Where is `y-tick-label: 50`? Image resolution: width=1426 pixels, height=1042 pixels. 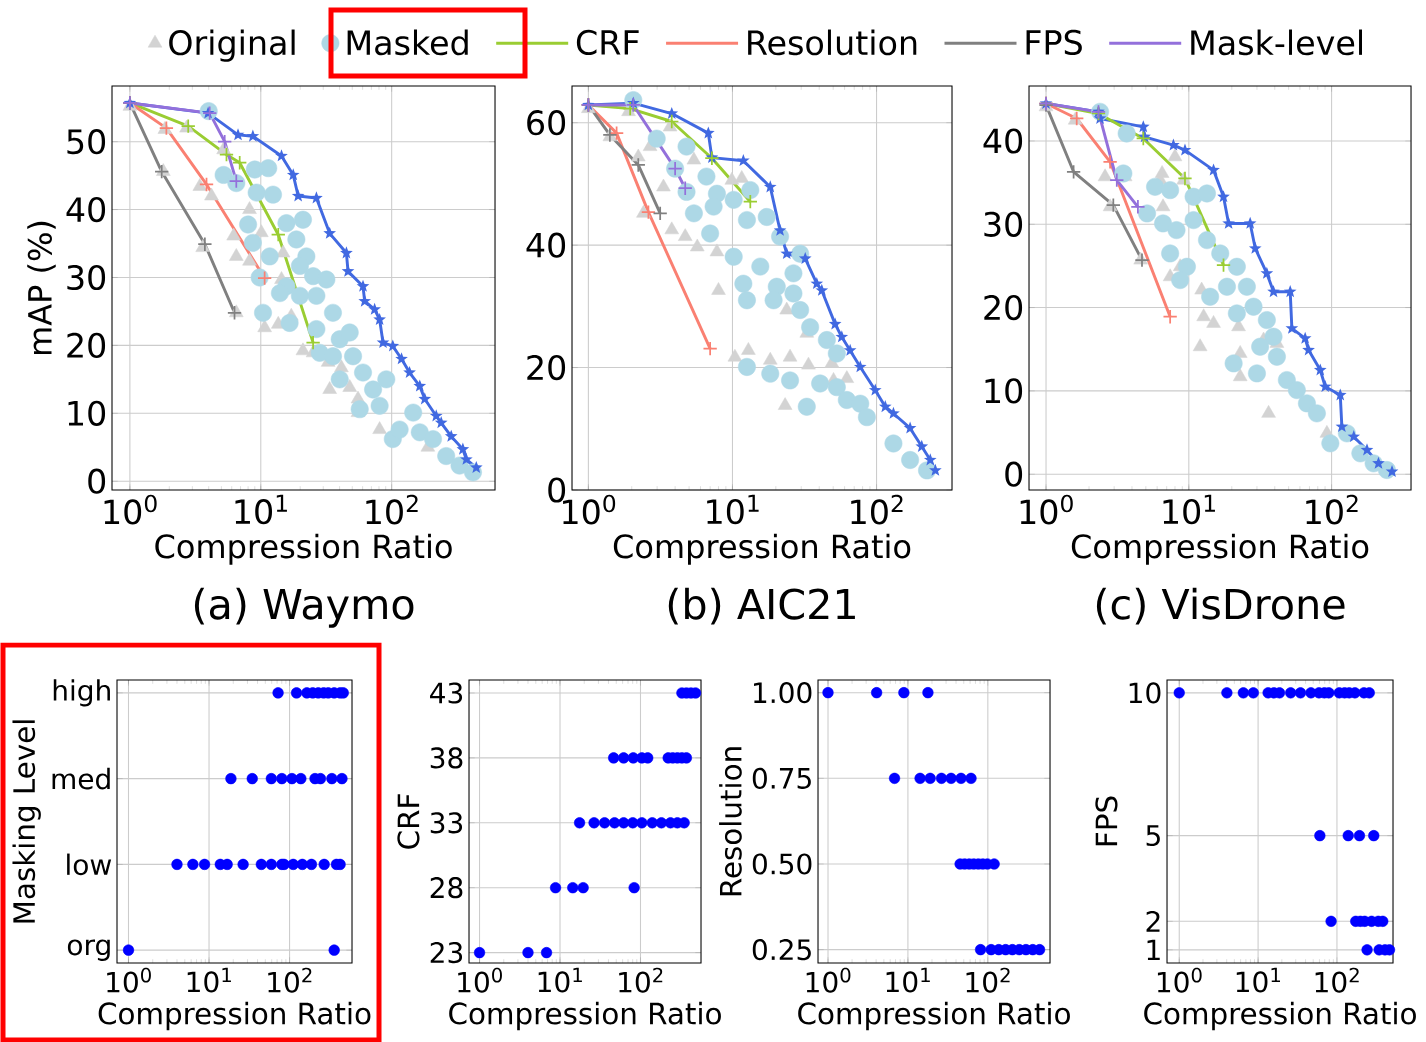
y-tick-label: 50 is located at coordinates (86, 142).